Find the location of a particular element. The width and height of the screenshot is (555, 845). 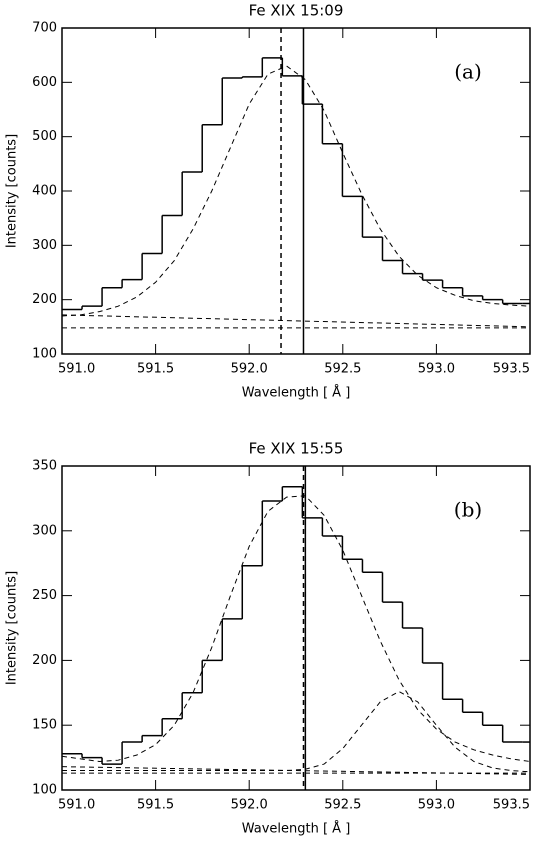

annotation: (b) is located at coordinates (468, 510).